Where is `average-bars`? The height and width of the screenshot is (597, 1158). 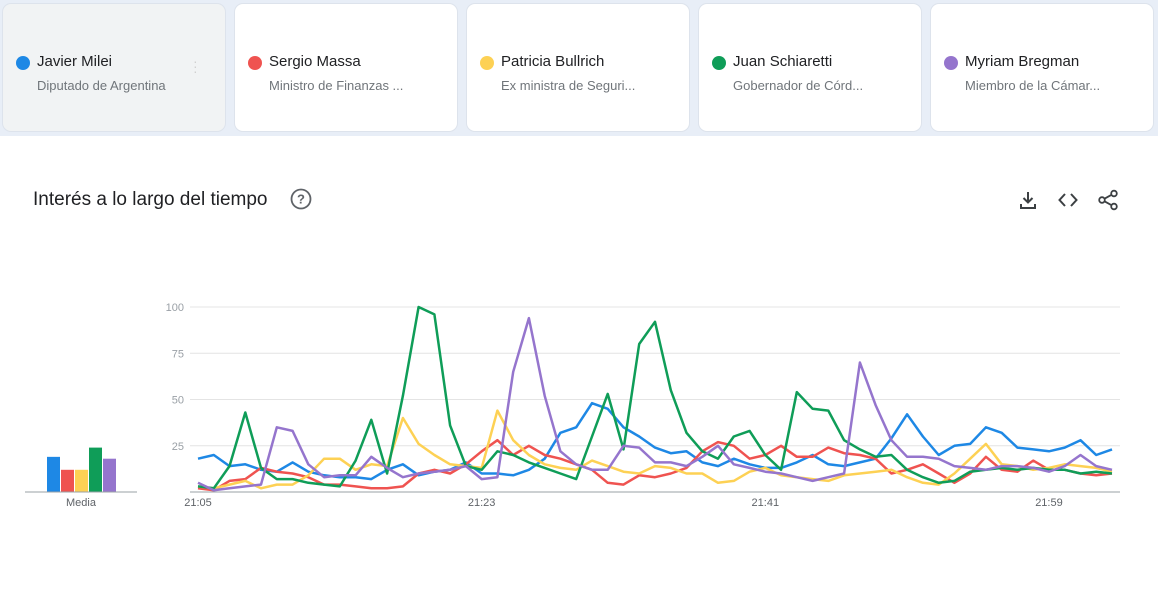
average-bars is located at coordinates (81, 469).